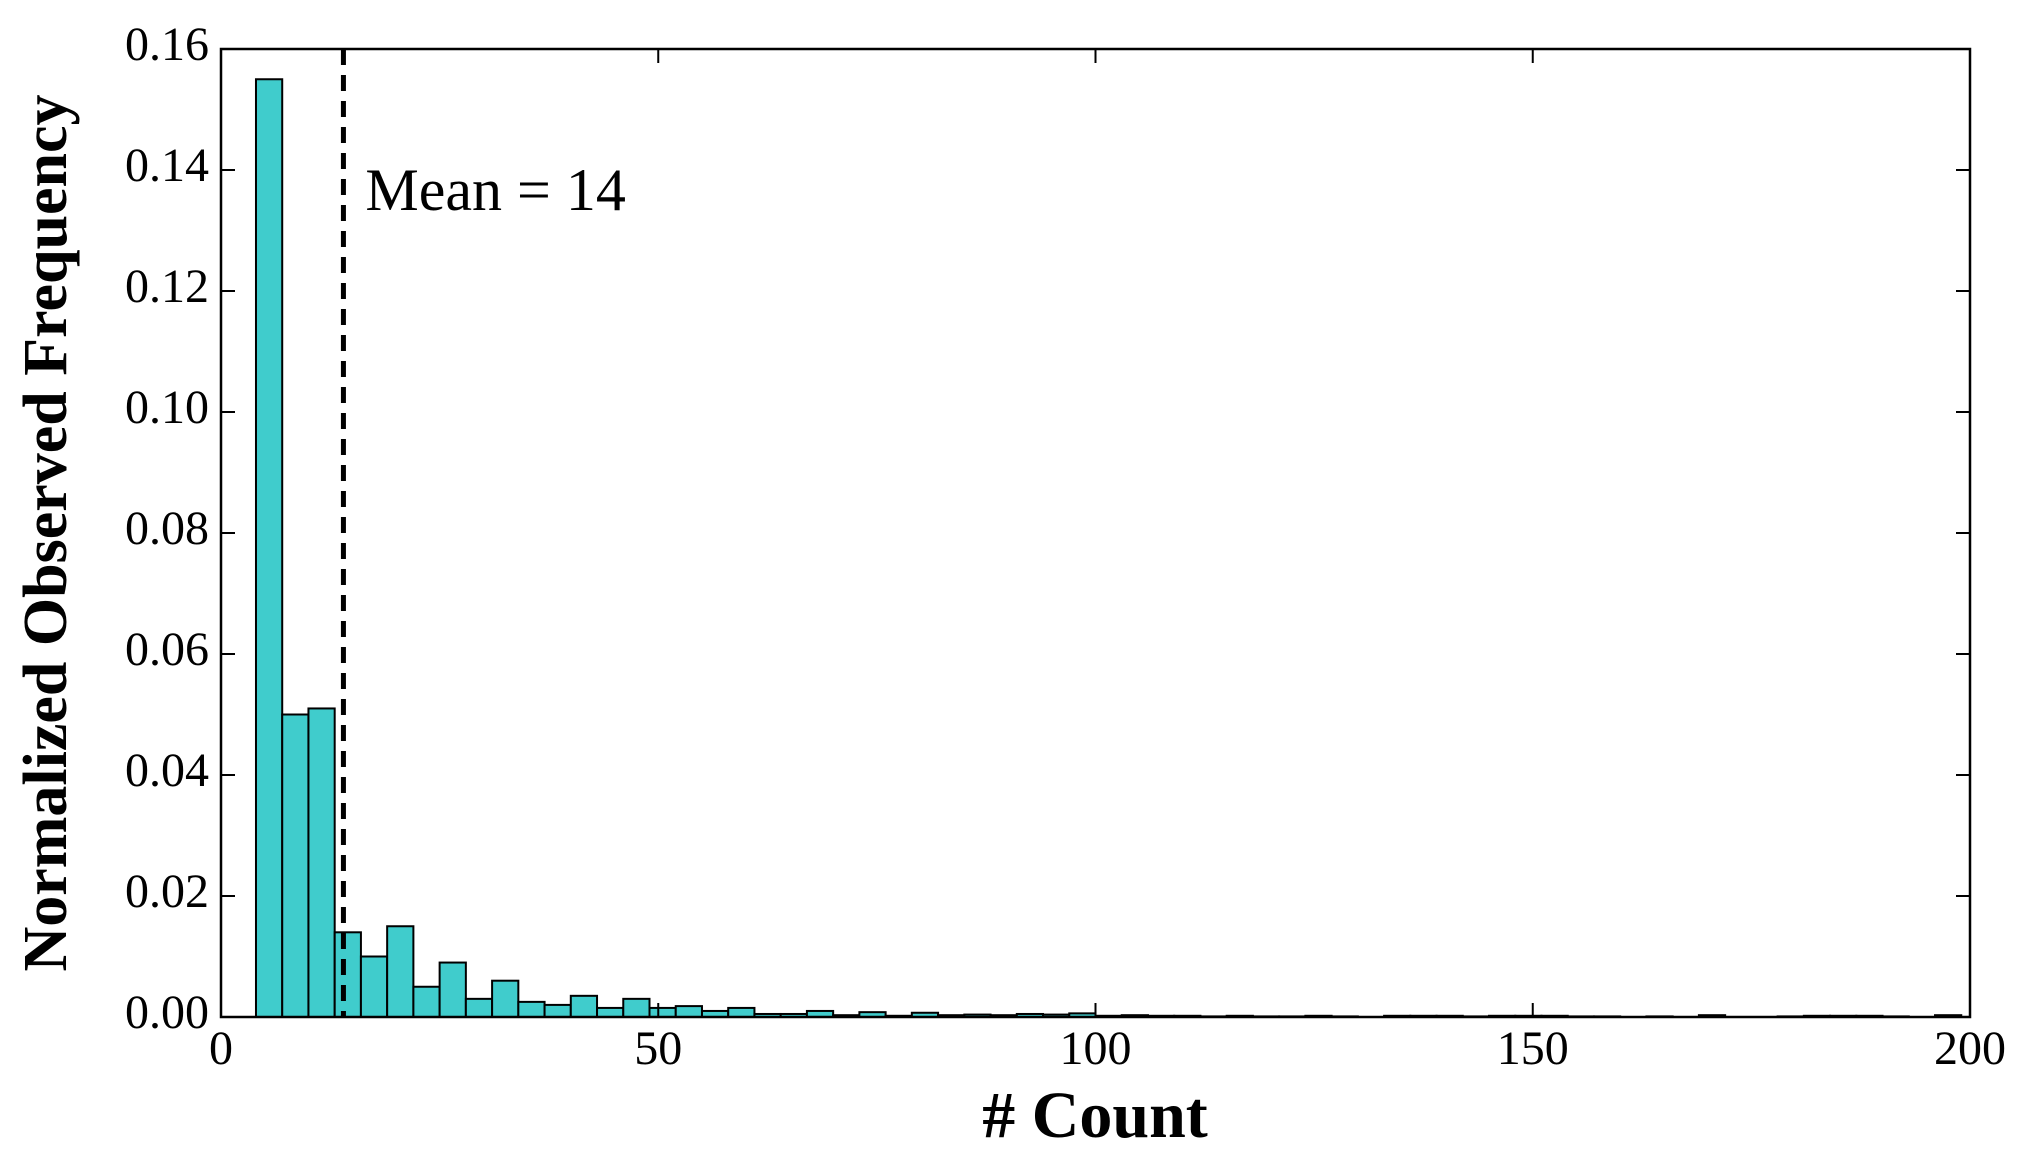  I want to click on y-tick-label: 0.08, so click(167, 528).